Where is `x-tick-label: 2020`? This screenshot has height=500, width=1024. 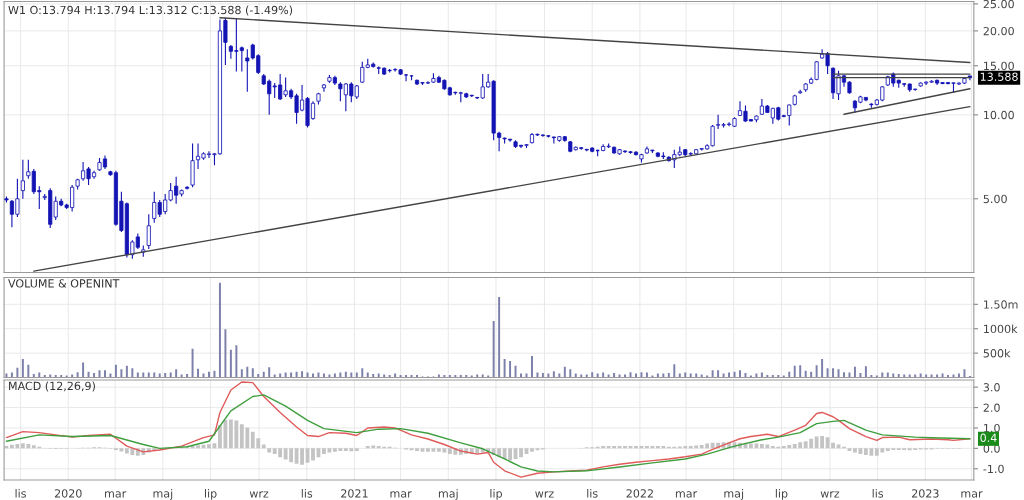
x-tick-label: 2020 is located at coordinates (68, 493).